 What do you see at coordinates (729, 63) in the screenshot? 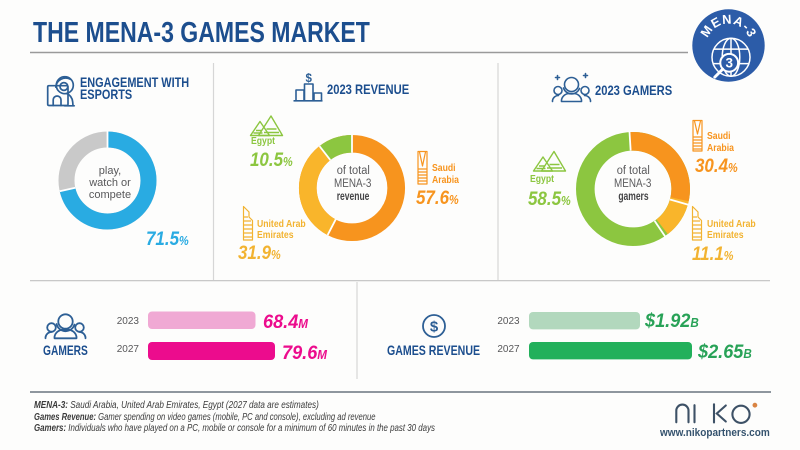
I see `svg-text: 3` at bounding box center [729, 63].